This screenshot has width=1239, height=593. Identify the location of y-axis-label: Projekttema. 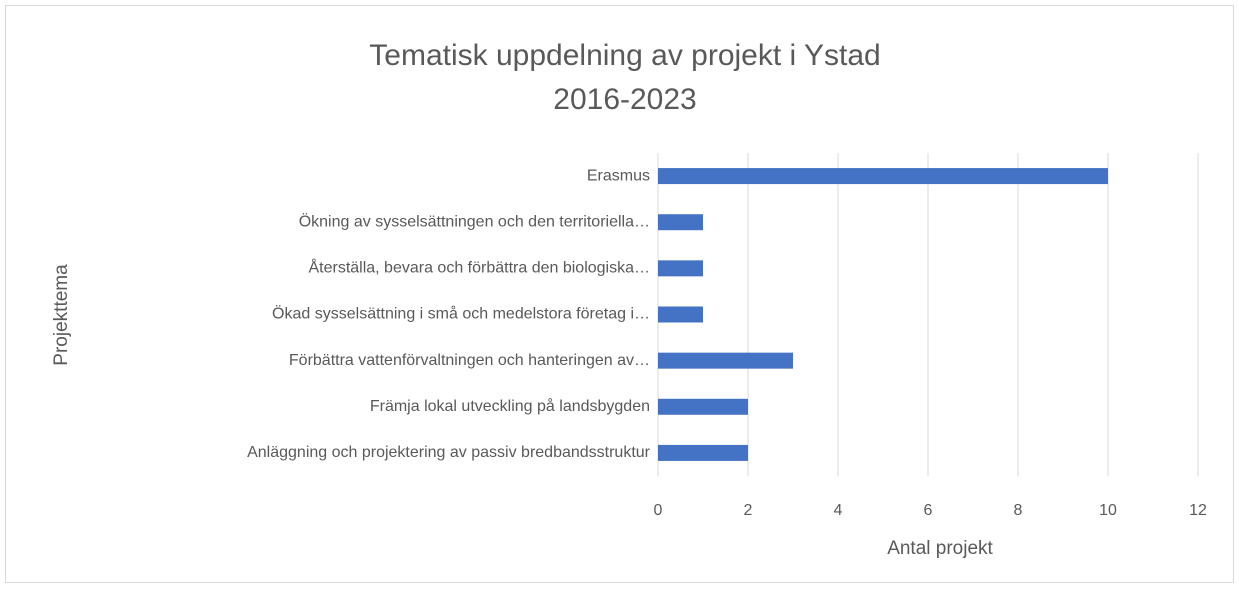
(61, 315).